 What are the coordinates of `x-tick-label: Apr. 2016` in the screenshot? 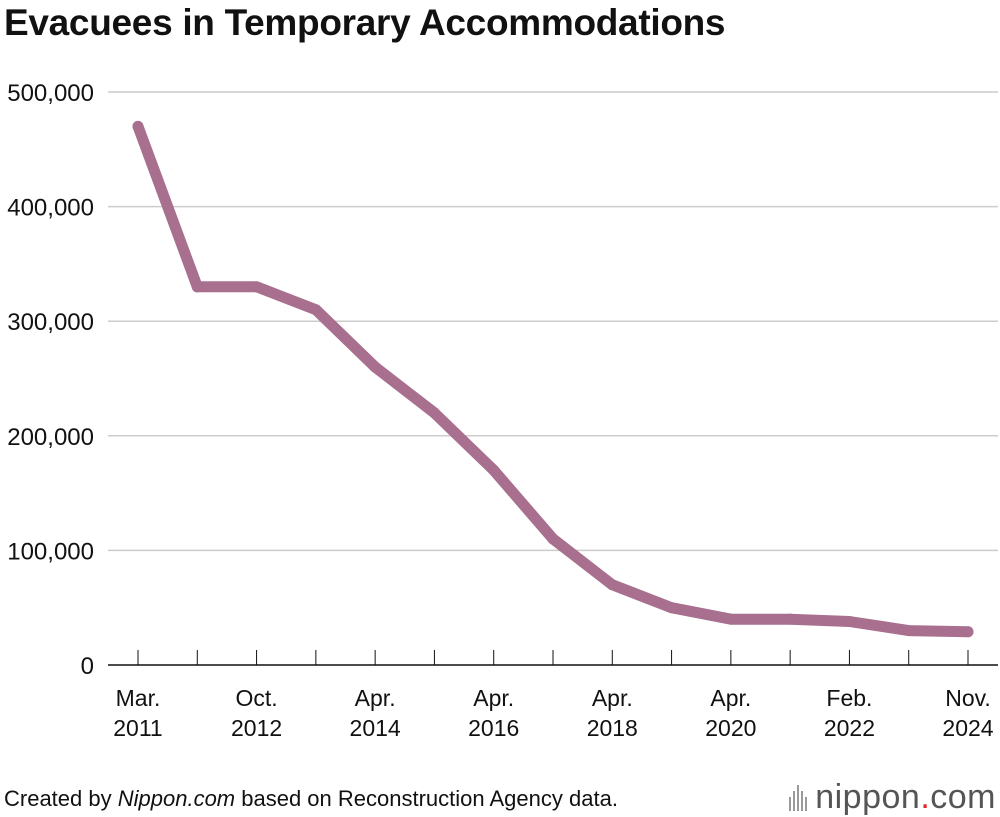 It's located at (493, 713).